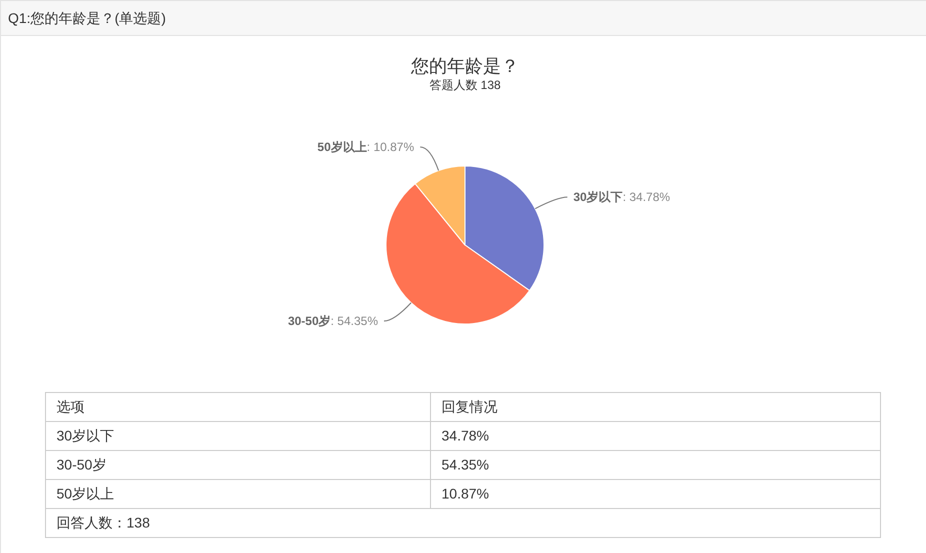 The width and height of the screenshot is (926, 553). What do you see at coordinates (465, 85) in the screenshot?
I see `chart-subtitle: 答题人数 138` at bounding box center [465, 85].